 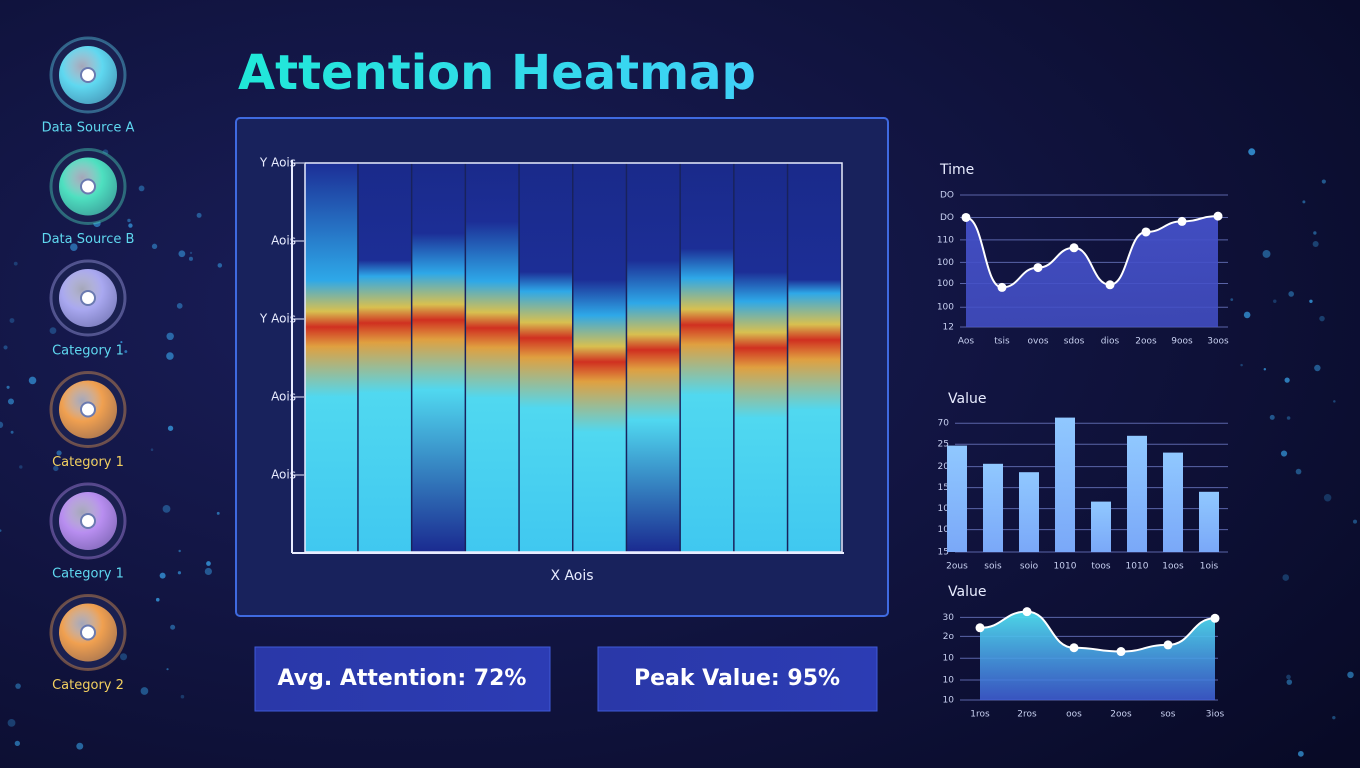 I want to click on x-tick-label: soio, so click(x=1029, y=567).